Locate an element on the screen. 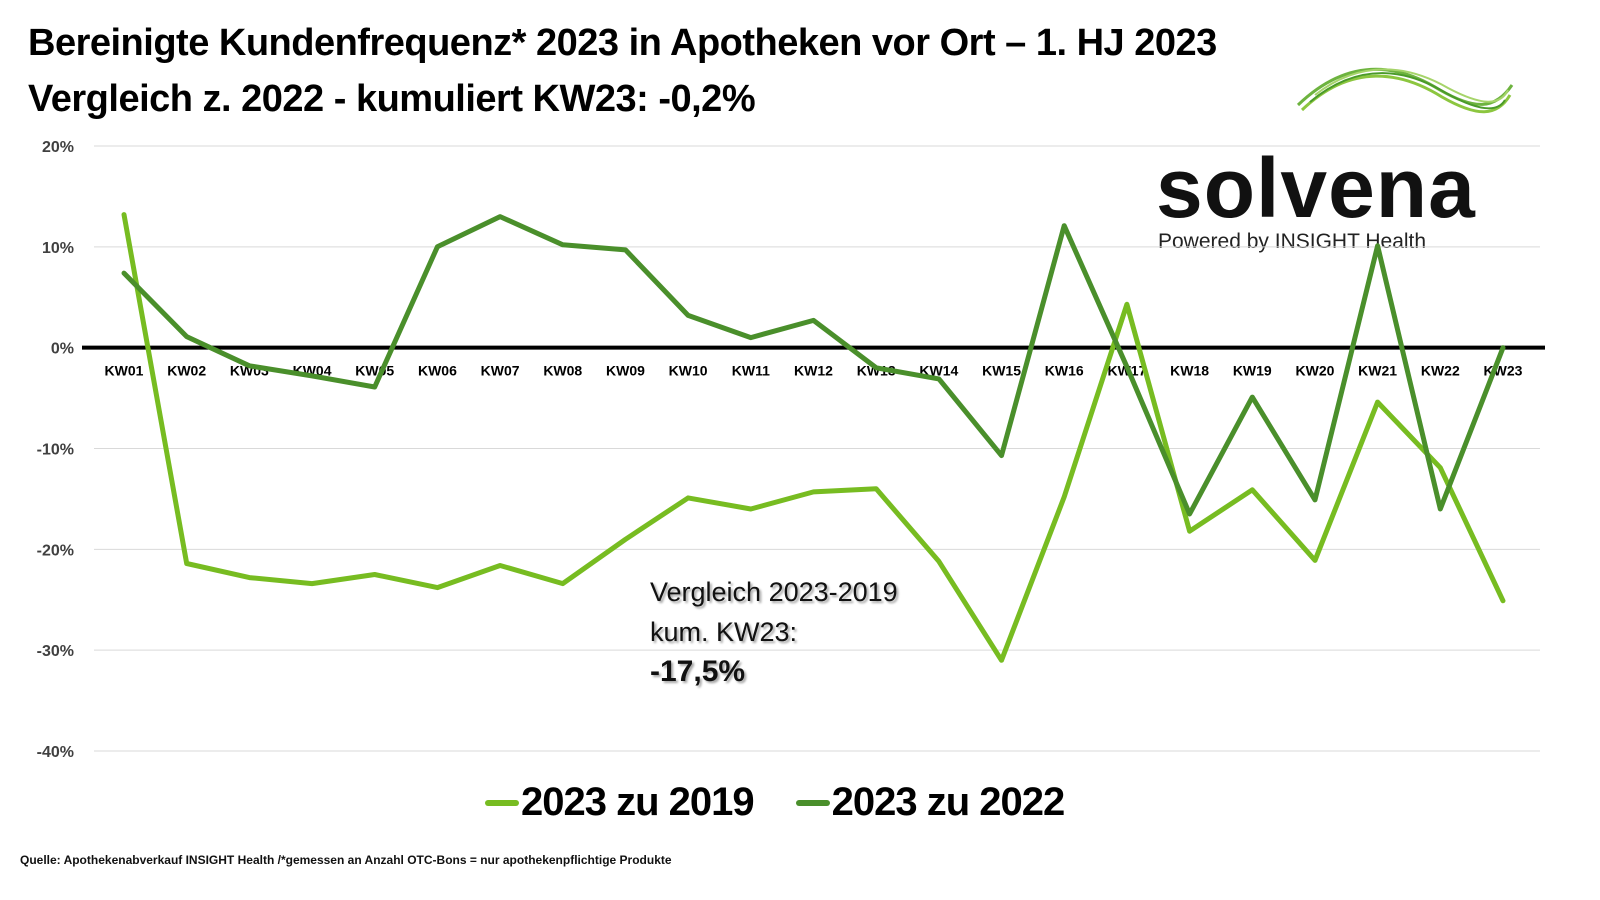 This screenshot has height=900, width=1600. legend-swatch-2019 is located at coordinates (502, 802).